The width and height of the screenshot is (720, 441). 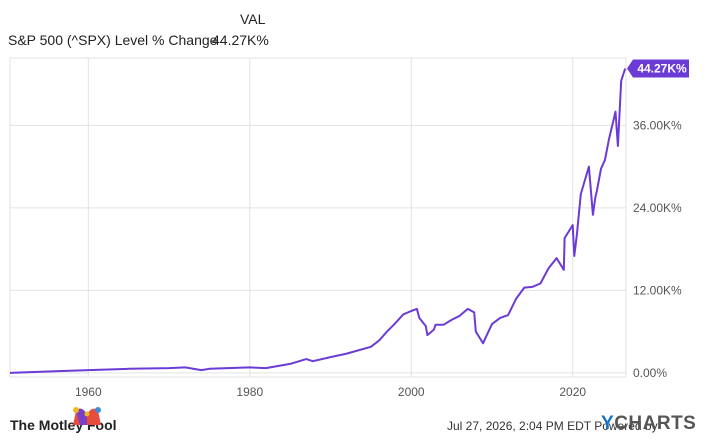 What do you see at coordinates (657, 125) in the screenshot?
I see `y-tick-label: 36.00K%` at bounding box center [657, 125].